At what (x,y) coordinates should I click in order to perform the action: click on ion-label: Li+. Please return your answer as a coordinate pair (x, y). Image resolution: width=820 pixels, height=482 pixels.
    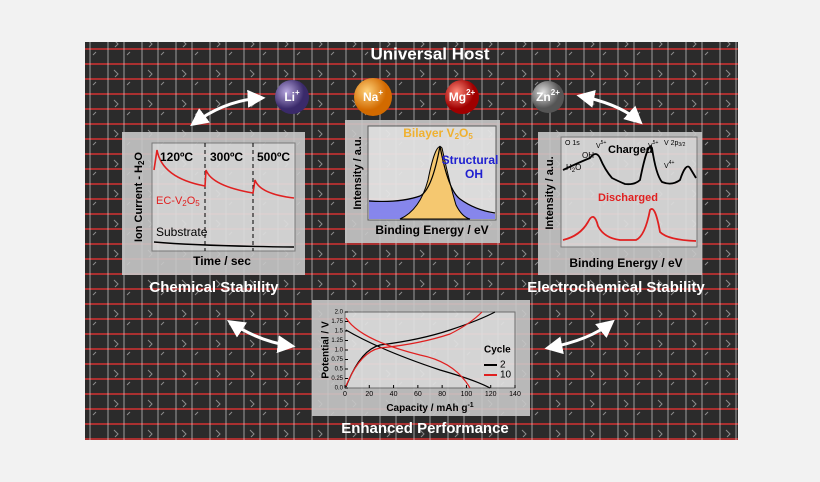
    Looking at the image, I should click on (292, 96).